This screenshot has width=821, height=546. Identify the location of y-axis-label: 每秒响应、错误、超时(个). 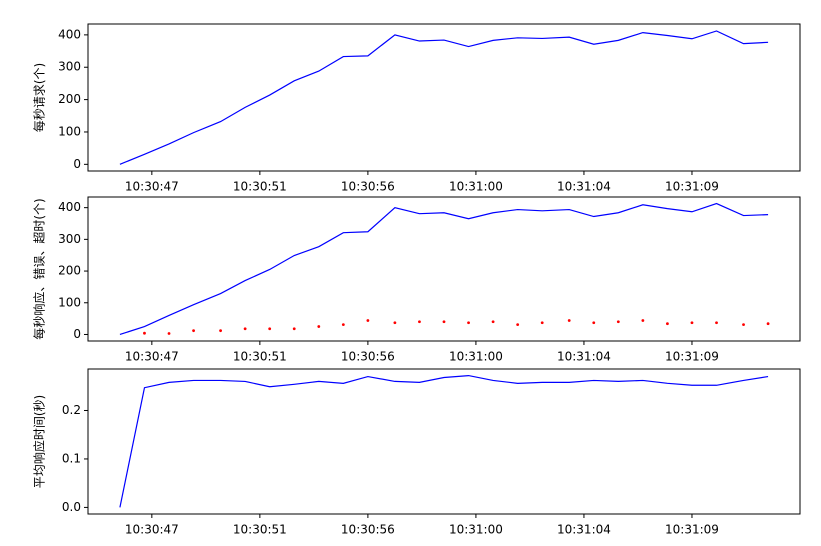
(39, 268).